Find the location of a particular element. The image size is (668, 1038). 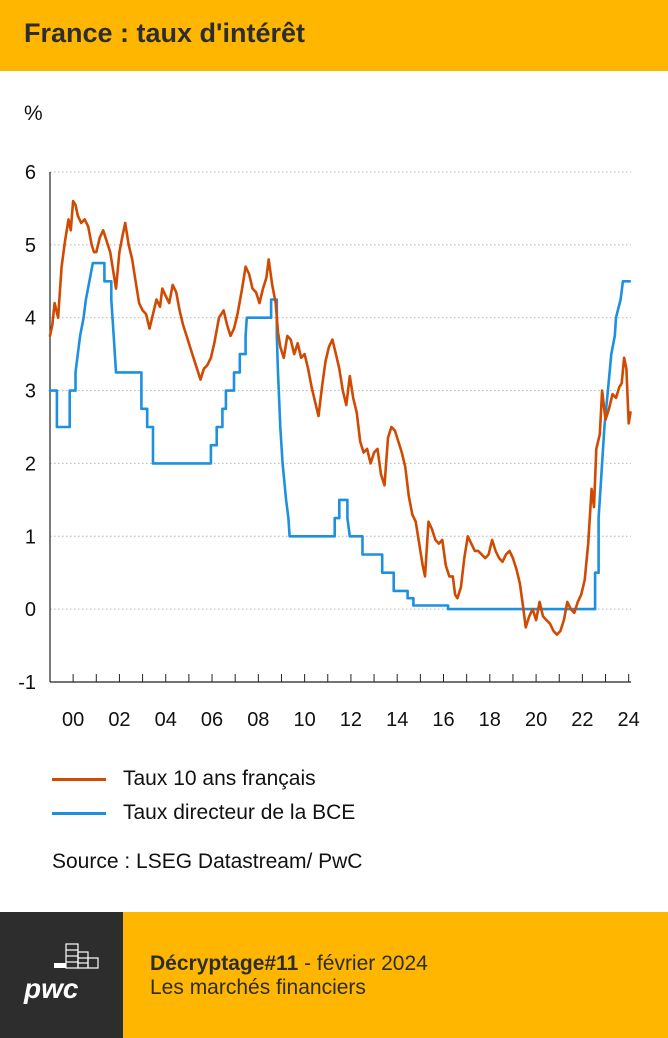

x-tick-label: 20 is located at coordinates (536, 720).